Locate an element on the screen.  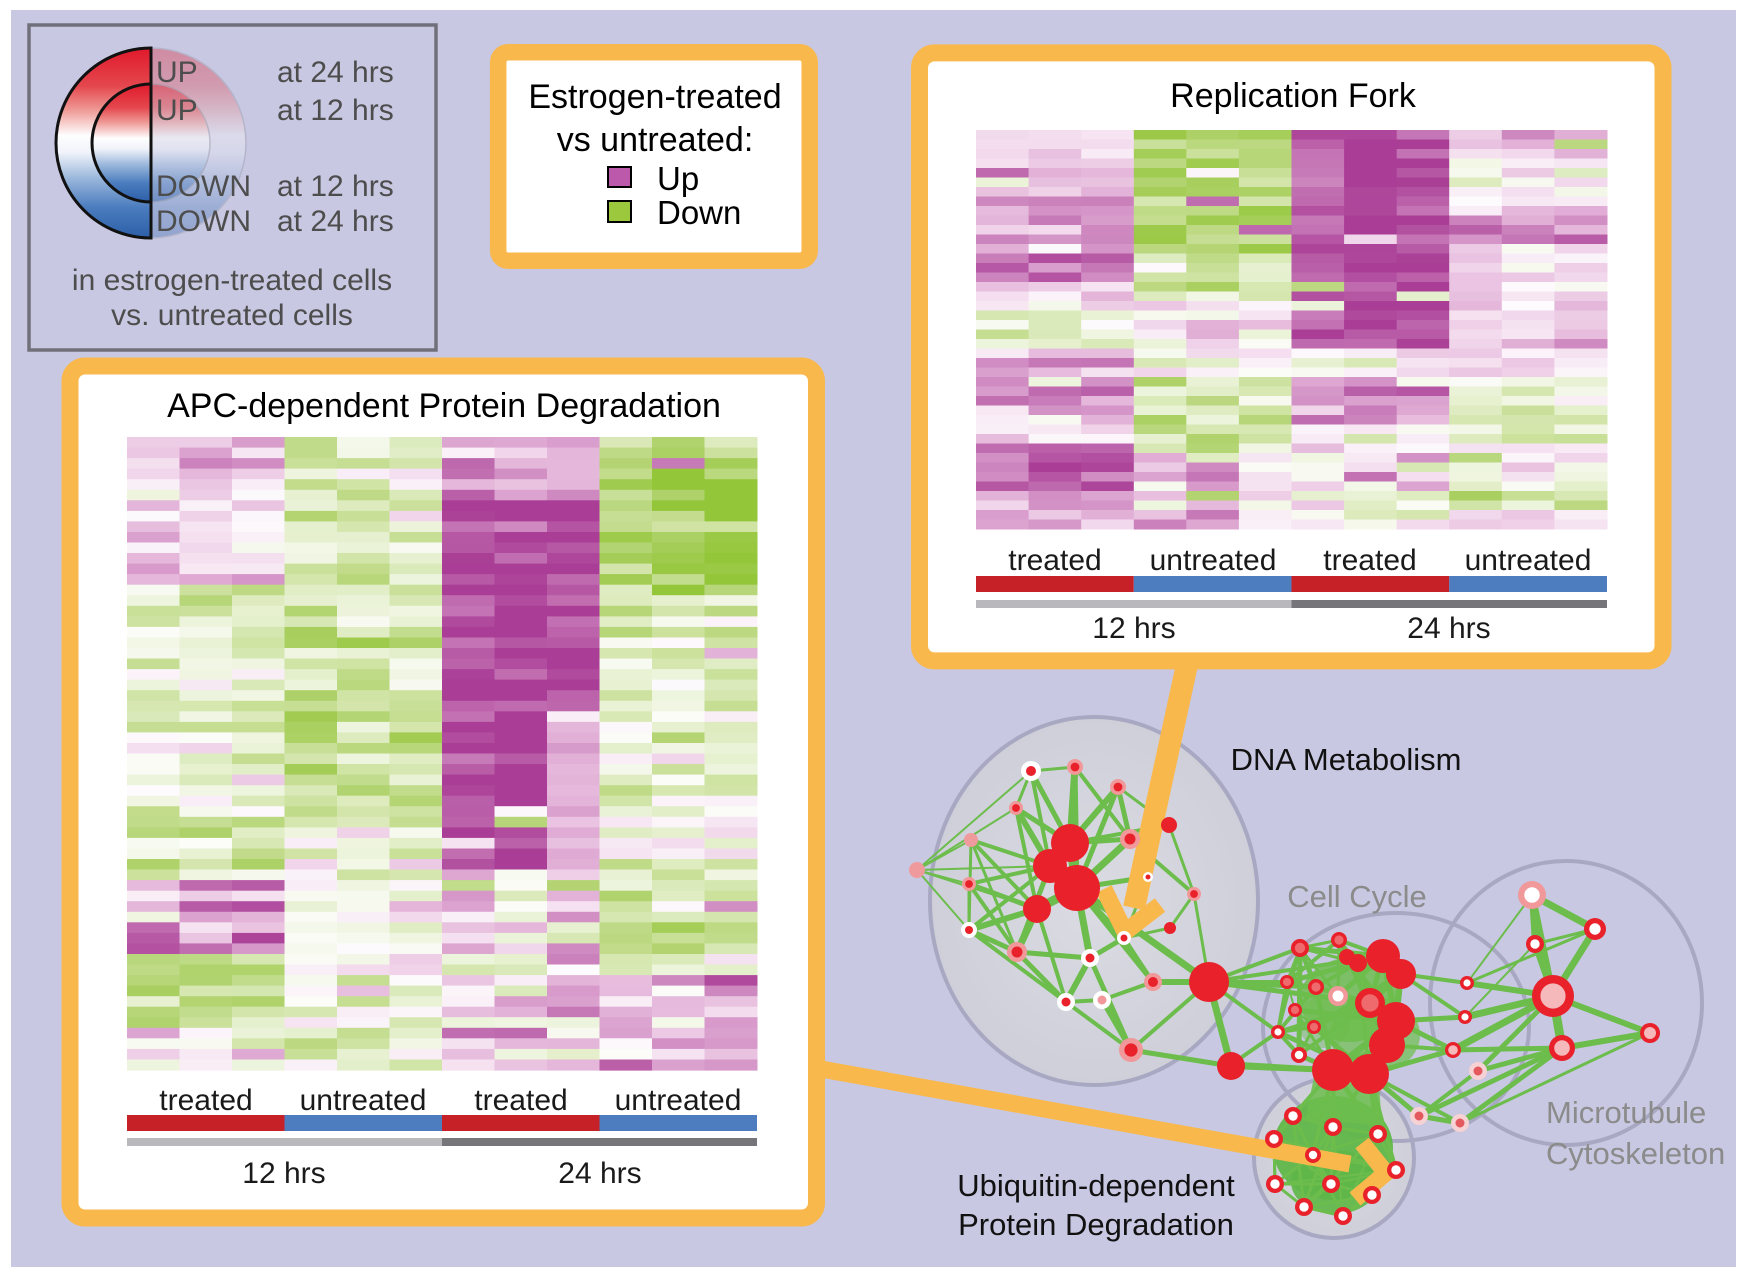
svg-text: Cell Cycle is located at coordinates (1357, 896).